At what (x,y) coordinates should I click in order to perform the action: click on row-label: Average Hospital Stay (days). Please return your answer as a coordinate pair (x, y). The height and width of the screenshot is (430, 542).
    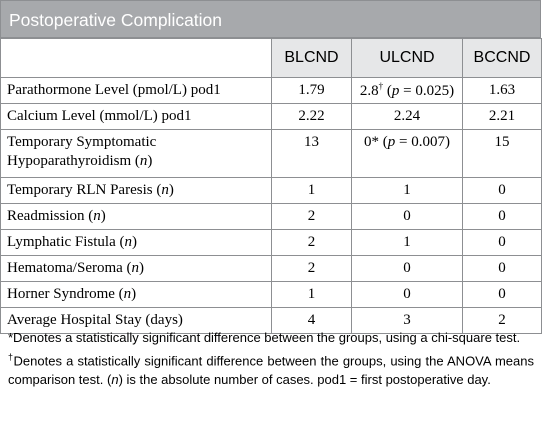
    Looking at the image, I should click on (136, 320).